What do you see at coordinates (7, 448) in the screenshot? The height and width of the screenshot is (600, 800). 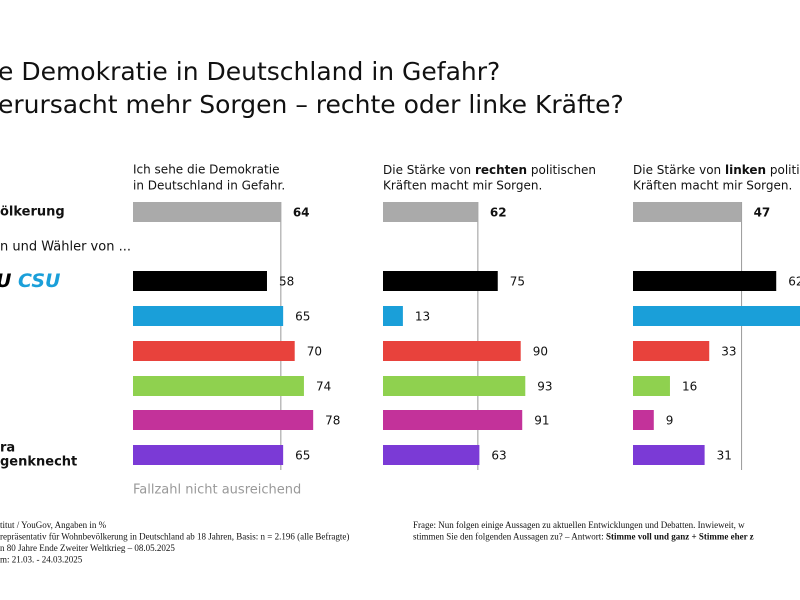 I see `category-label: ra` at bounding box center [7, 448].